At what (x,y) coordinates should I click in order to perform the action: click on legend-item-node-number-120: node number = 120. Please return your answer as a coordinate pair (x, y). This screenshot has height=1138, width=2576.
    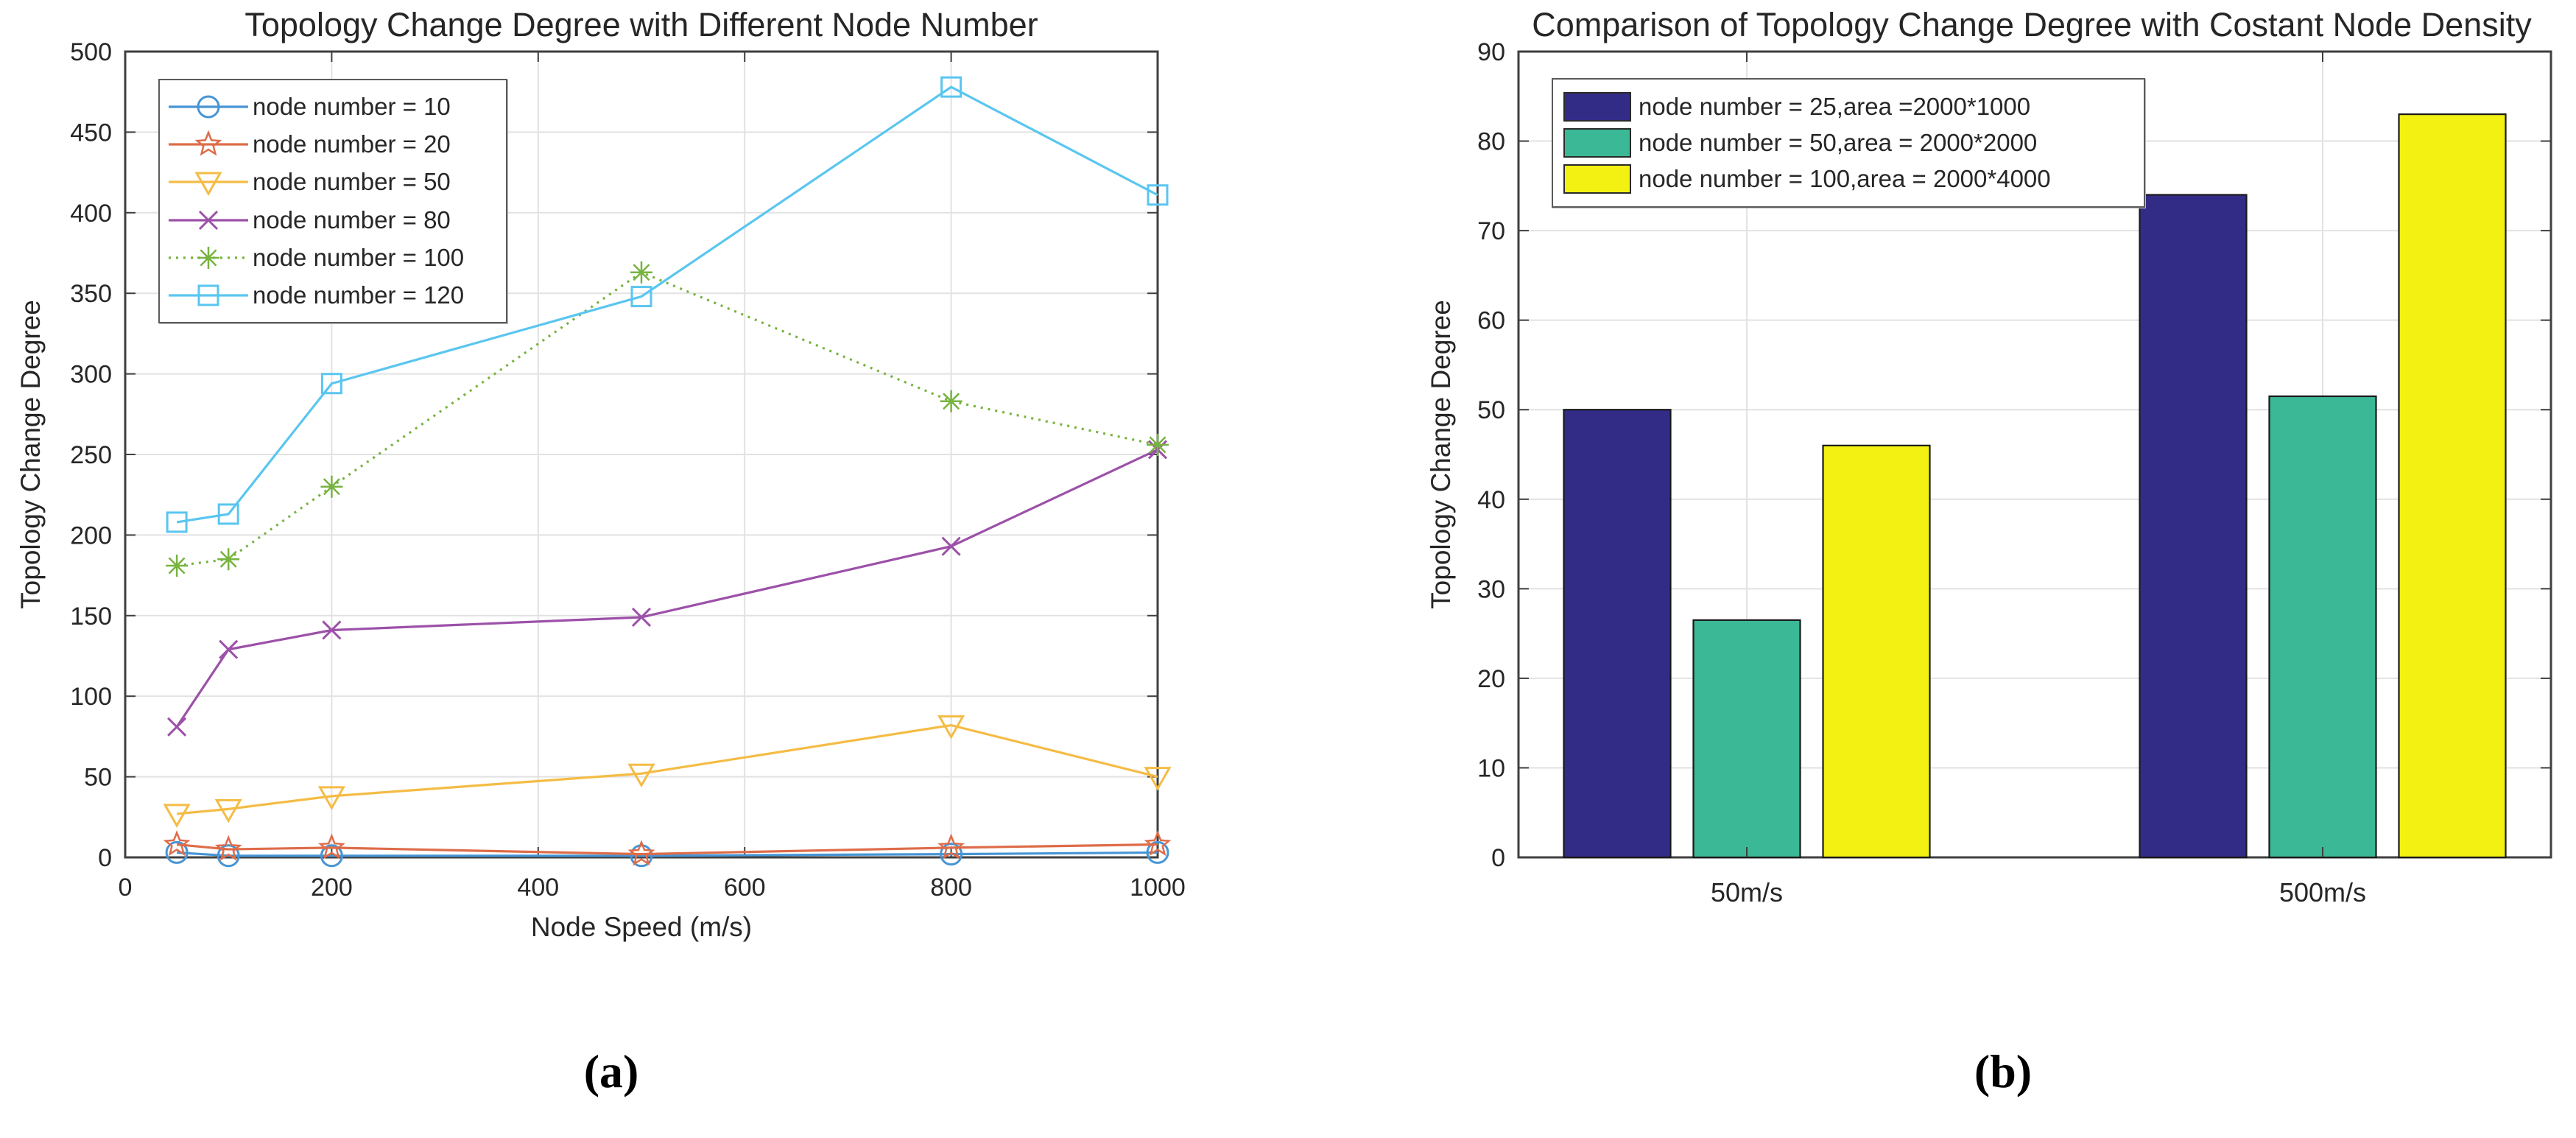
    Looking at the image, I should click on (333, 295).